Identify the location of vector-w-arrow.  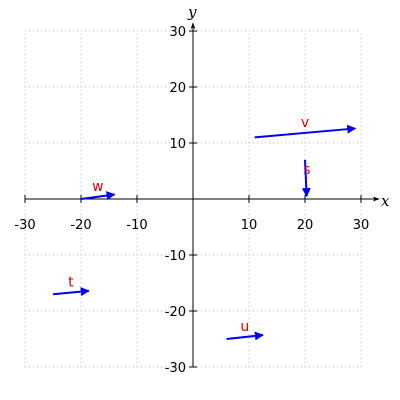
(98, 196).